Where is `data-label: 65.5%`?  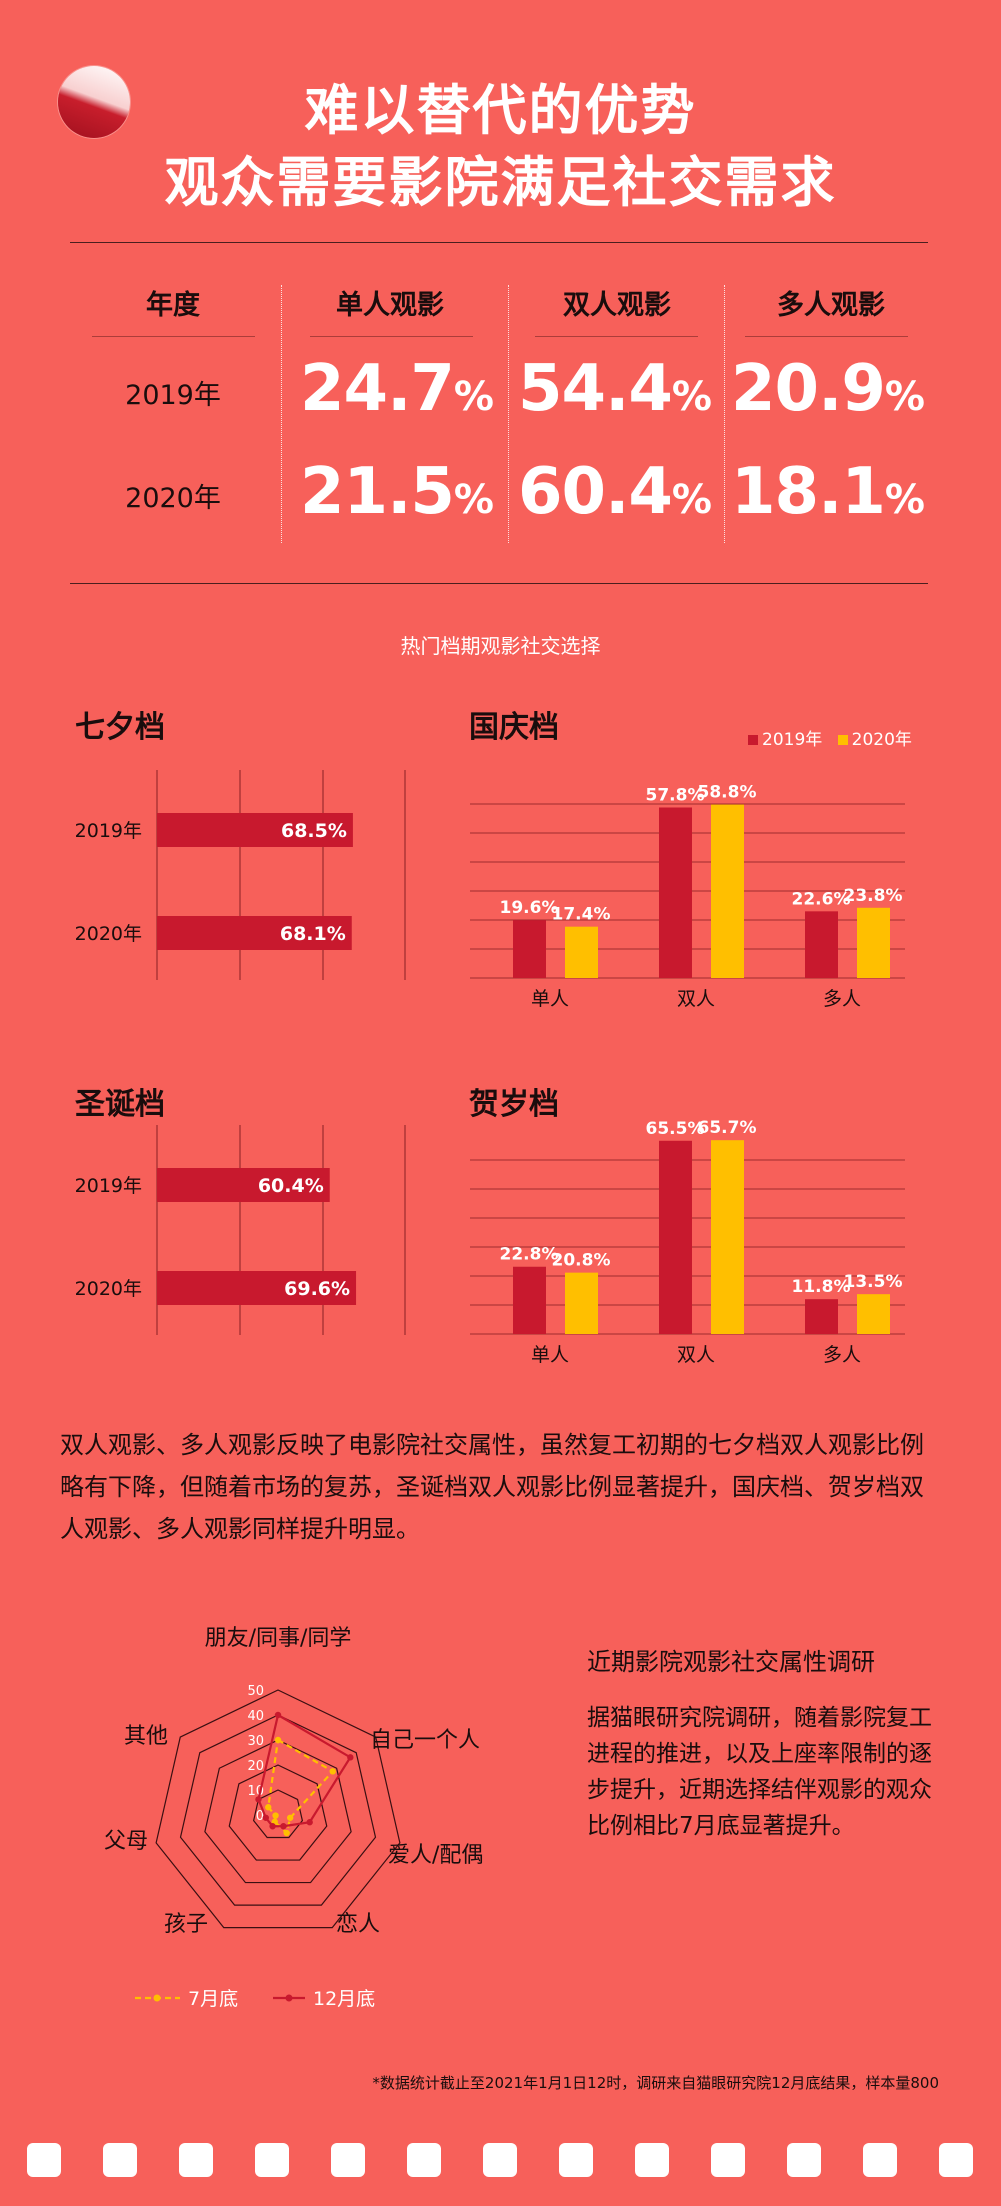 data-label: 65.5% is located at coordinates (675, 1129).